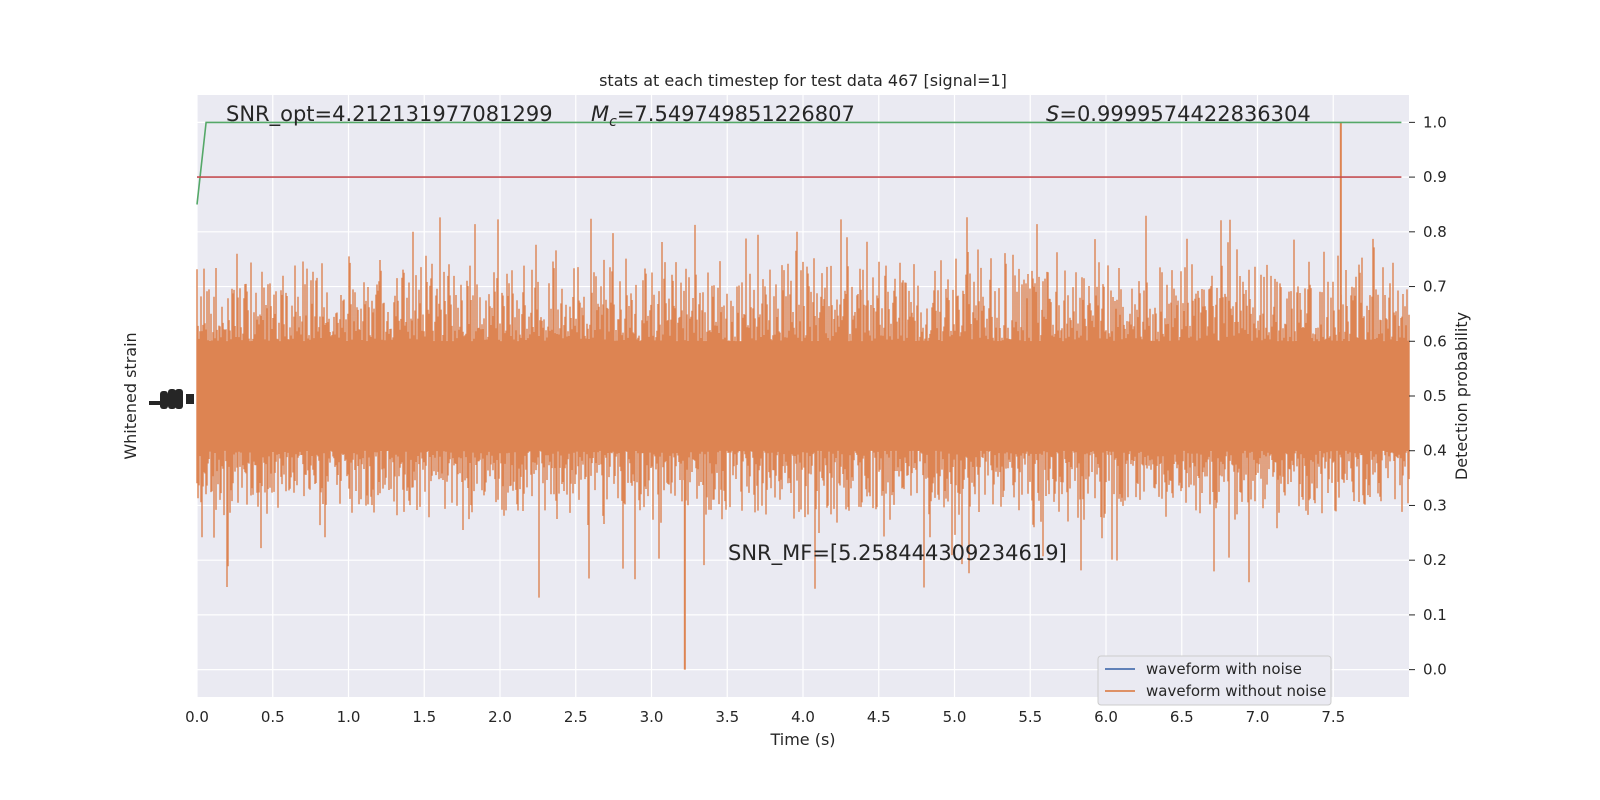 The height and width of the screenshot is (800, 1600). Describe the element at coordinates (273, 717) in the screenshot. I see `x-tick-label: 0.5` at that location.